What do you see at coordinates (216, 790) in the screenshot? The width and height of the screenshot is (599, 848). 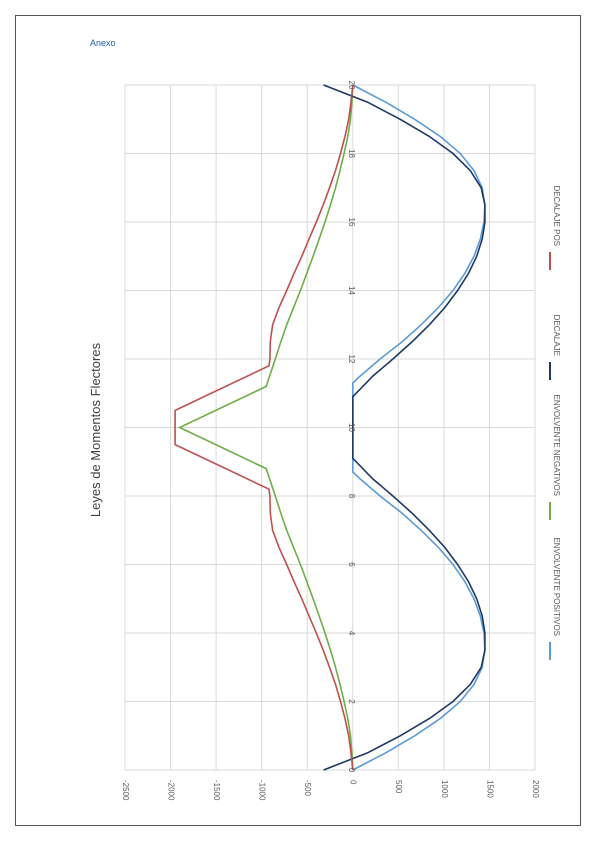 I see `y-tick-label: -1500` at bounding box center [216, 790].